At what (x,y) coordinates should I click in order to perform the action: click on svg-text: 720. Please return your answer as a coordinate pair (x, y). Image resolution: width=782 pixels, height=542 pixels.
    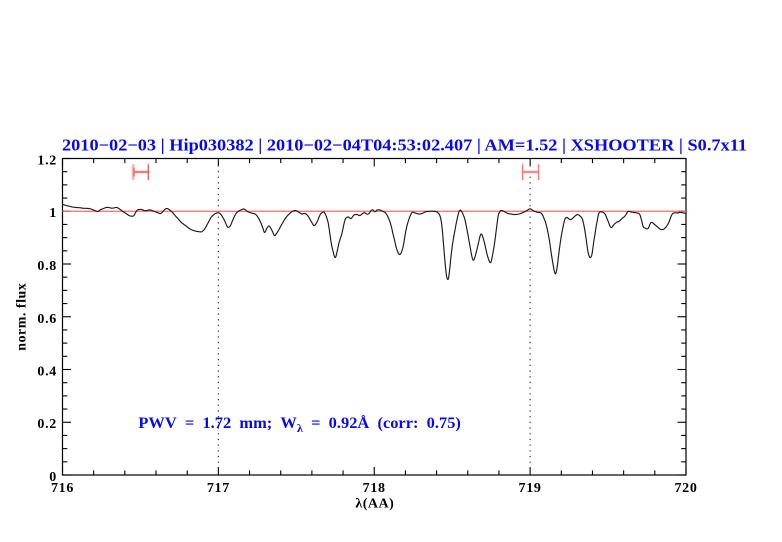
    Looking at the image, I should click on (685, 488).